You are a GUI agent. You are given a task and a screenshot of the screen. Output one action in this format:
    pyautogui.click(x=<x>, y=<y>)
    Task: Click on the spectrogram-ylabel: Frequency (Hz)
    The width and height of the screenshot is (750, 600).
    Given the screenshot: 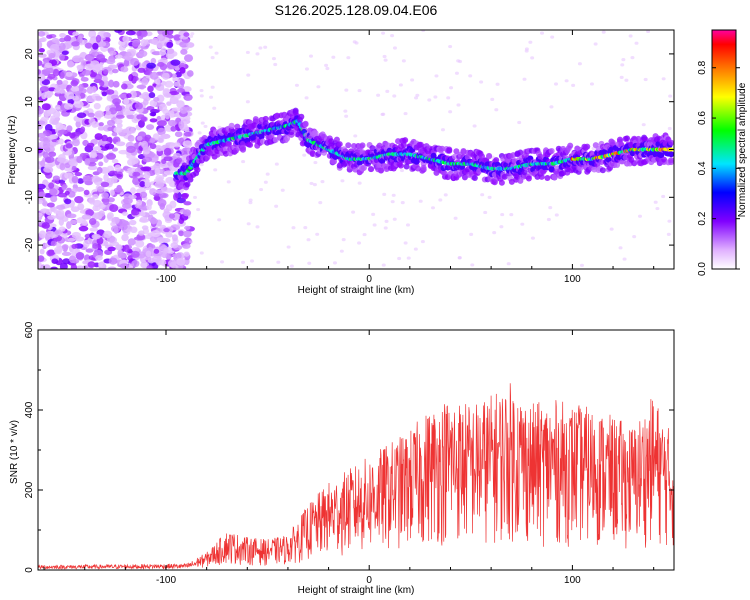 What is the action you would take?
    pyautogui.click(x=12, y=150)
    